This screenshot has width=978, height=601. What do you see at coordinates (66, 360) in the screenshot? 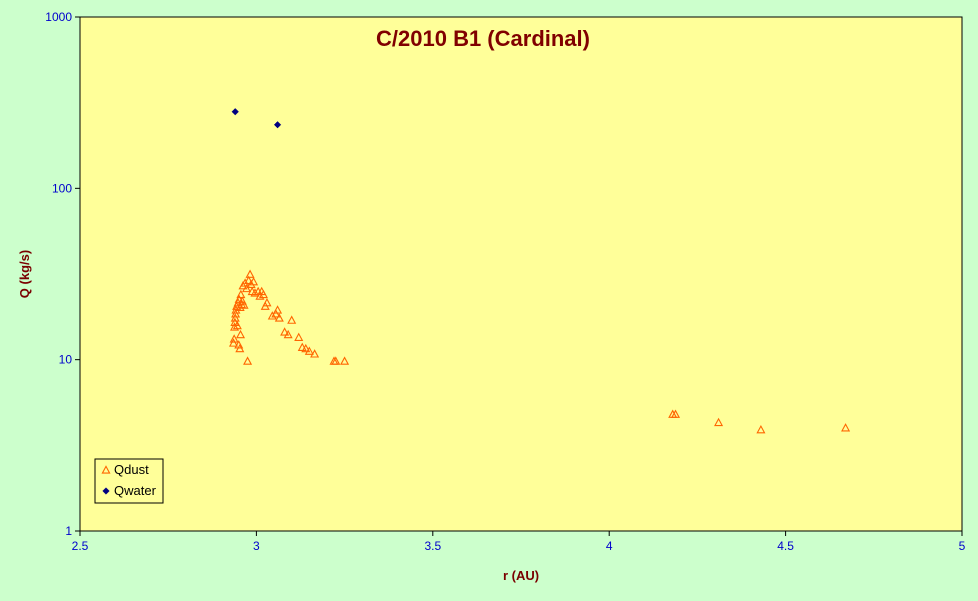
I see `y-tick-label: 10` at bounding box center [66, 360].